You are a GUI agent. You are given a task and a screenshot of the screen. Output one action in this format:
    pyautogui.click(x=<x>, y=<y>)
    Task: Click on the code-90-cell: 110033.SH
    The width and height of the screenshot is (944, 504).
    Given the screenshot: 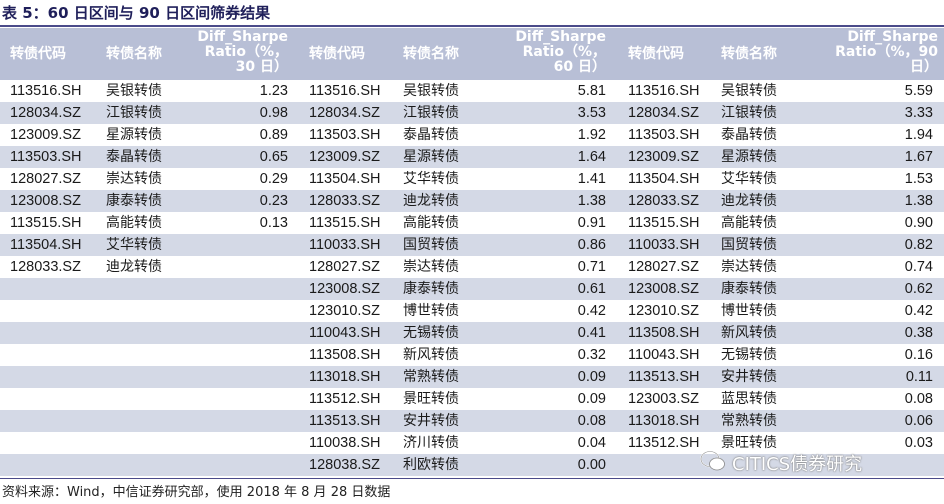 What is the action you would take?
    pyautogui.click(x=664, y=245)
    